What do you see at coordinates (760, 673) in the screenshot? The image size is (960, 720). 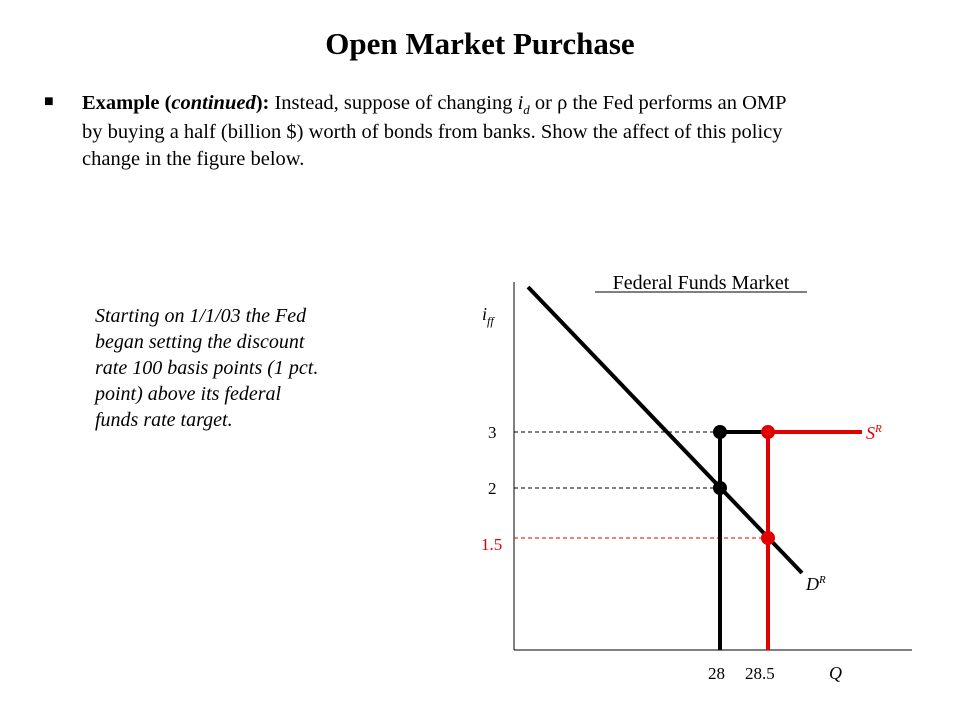 I see `x-tick-label: 28.5` at bounding box center [760, 673].